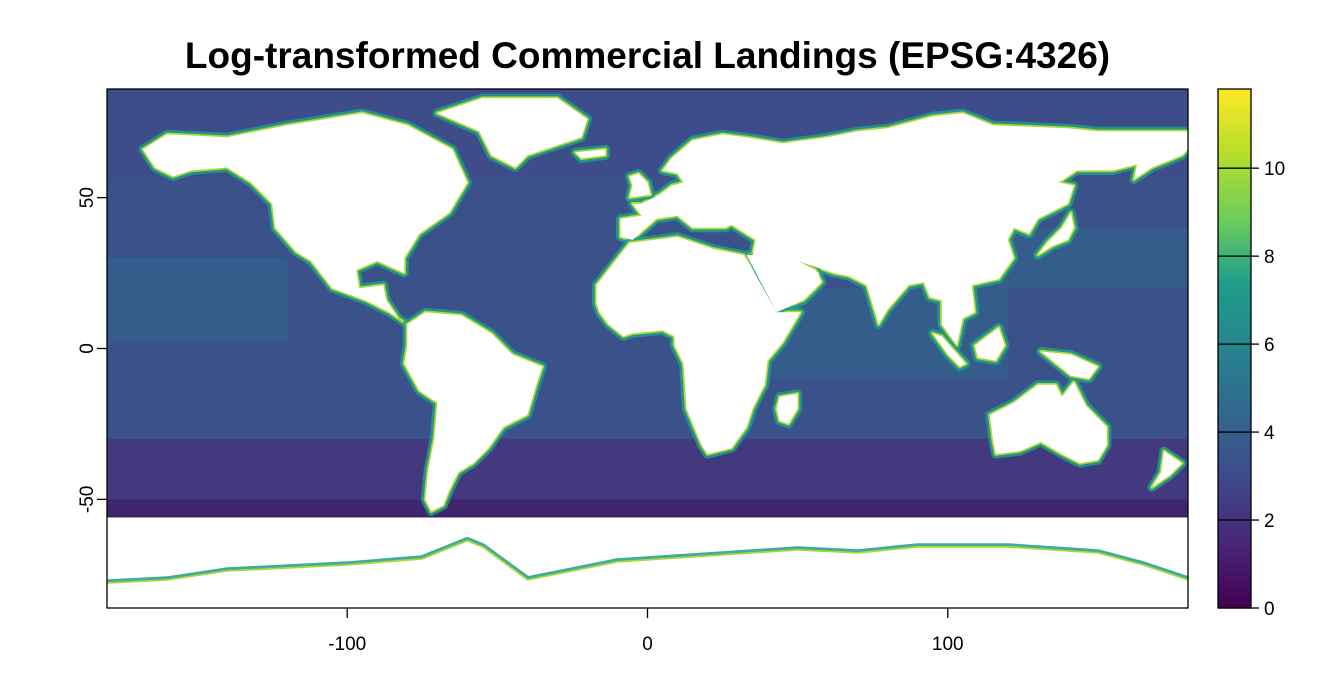 This screenshot has width=1337, height=673. What do you see at coordinates (1167, 469) in the screenshot?
I see `new-zealand` at bounding box center [1167, 469].